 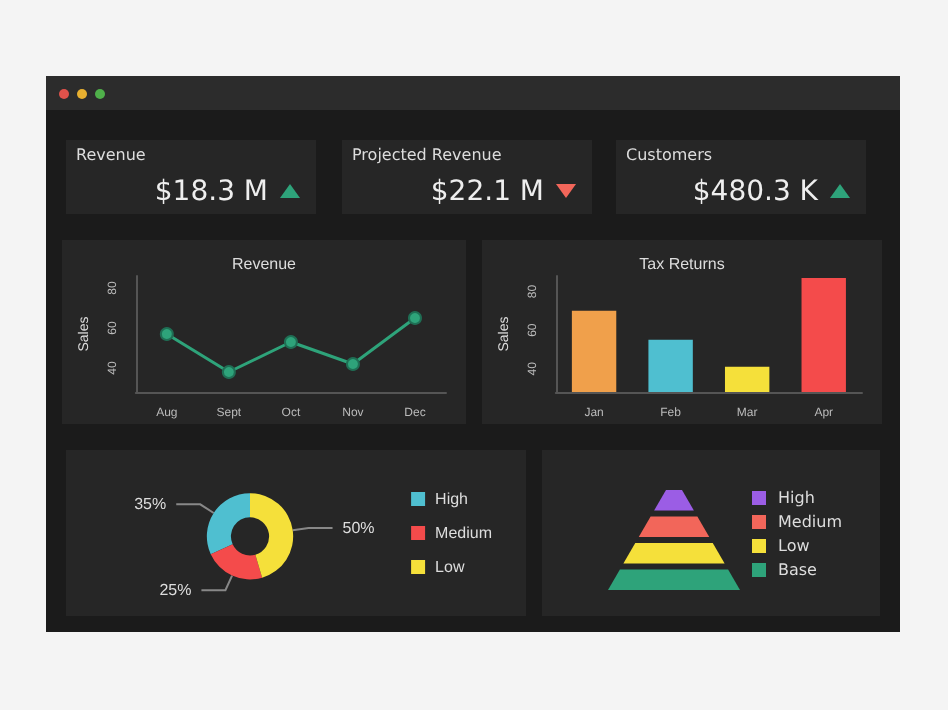 I want to click on text: $480.3 K, so click(x=755, y=192).